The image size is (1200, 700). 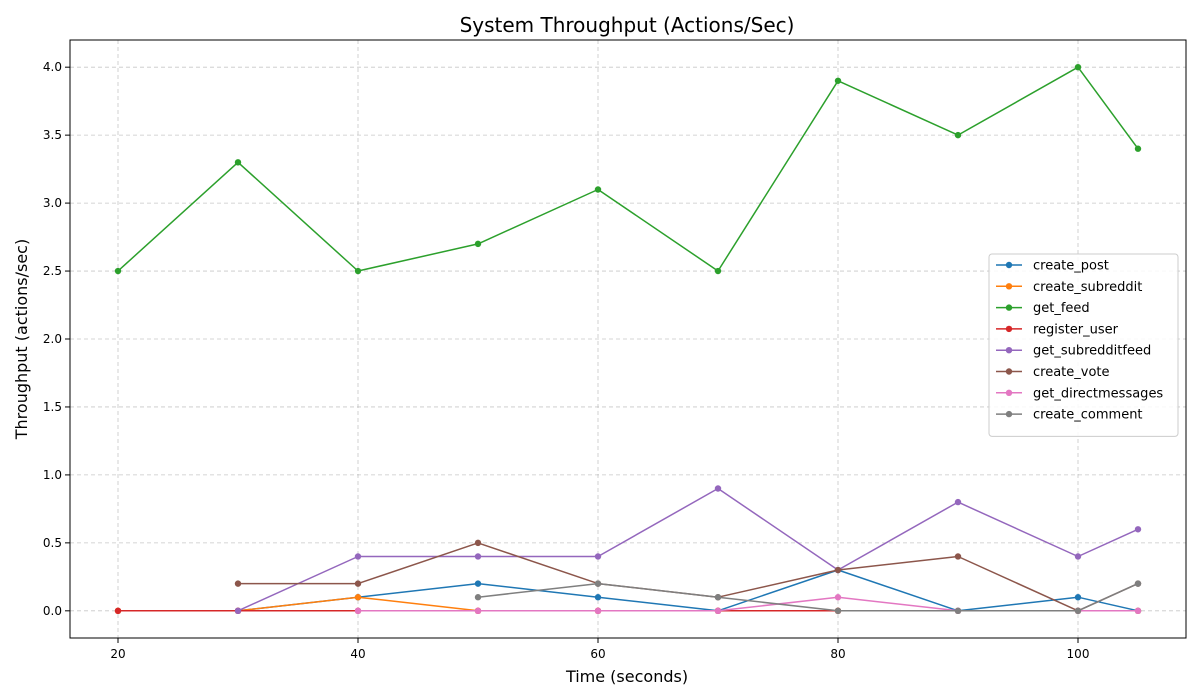 I want to click on legend-box, so click(x=1083, y=345).